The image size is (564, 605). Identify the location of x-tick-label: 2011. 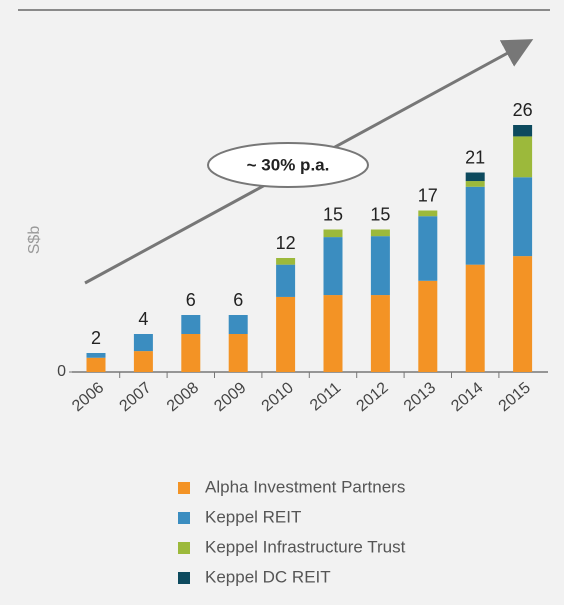
(325, 396).